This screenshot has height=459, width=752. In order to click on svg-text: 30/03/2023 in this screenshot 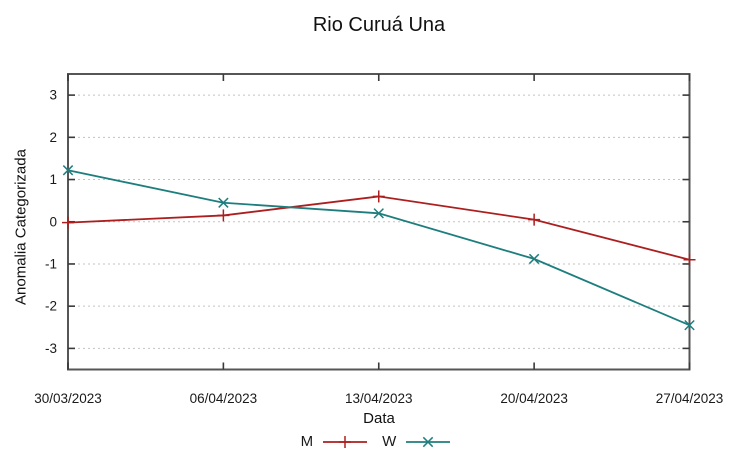, I will do `click(68, 398)`.